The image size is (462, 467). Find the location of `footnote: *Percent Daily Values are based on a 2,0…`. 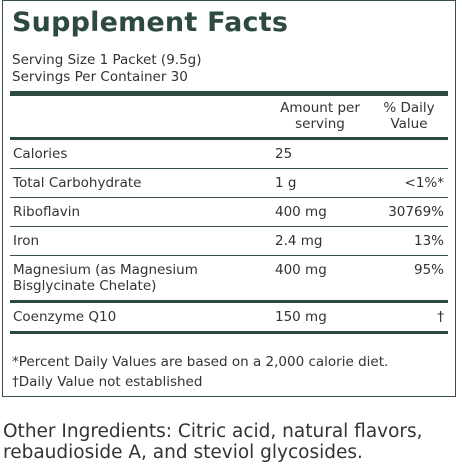

footnote: *Percent Daily Values are based on a 2,0… is located at coordinates (200, 362).